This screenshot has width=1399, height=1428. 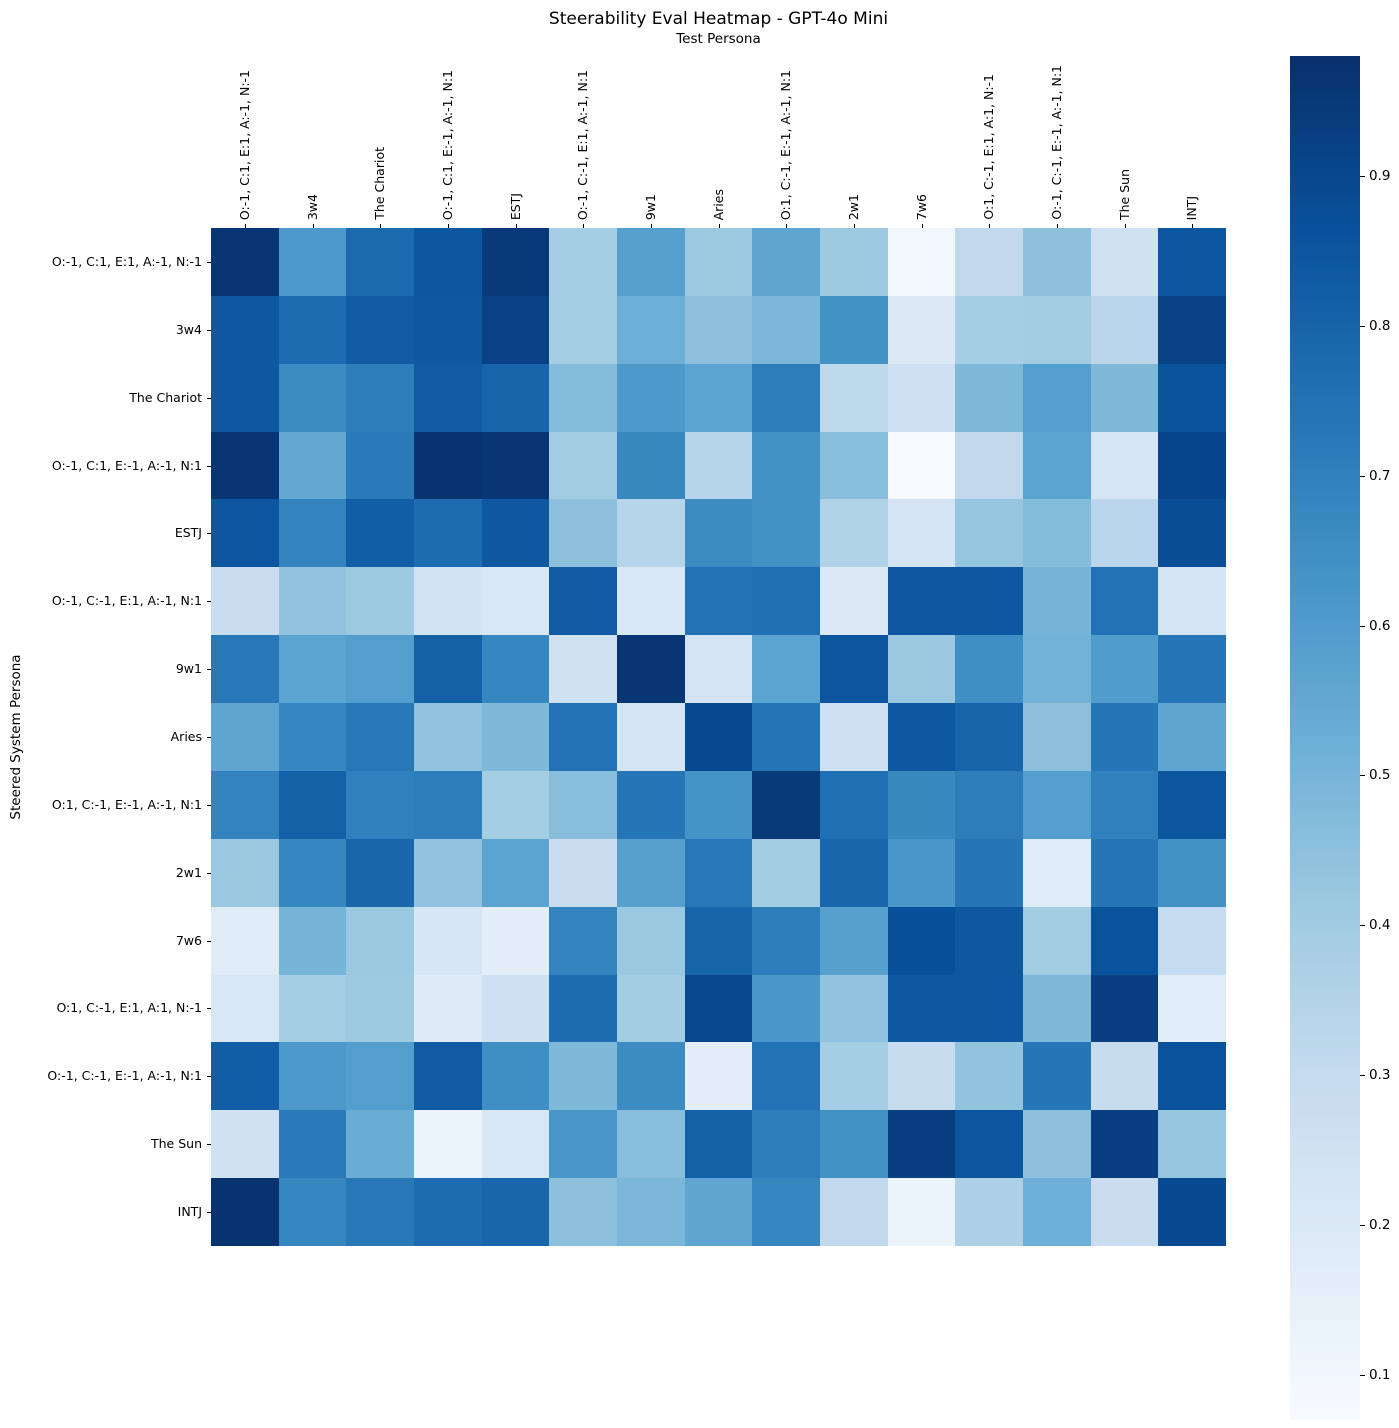 I want to click on x-tick-label: The Sun, so click(x=1124, y=194).